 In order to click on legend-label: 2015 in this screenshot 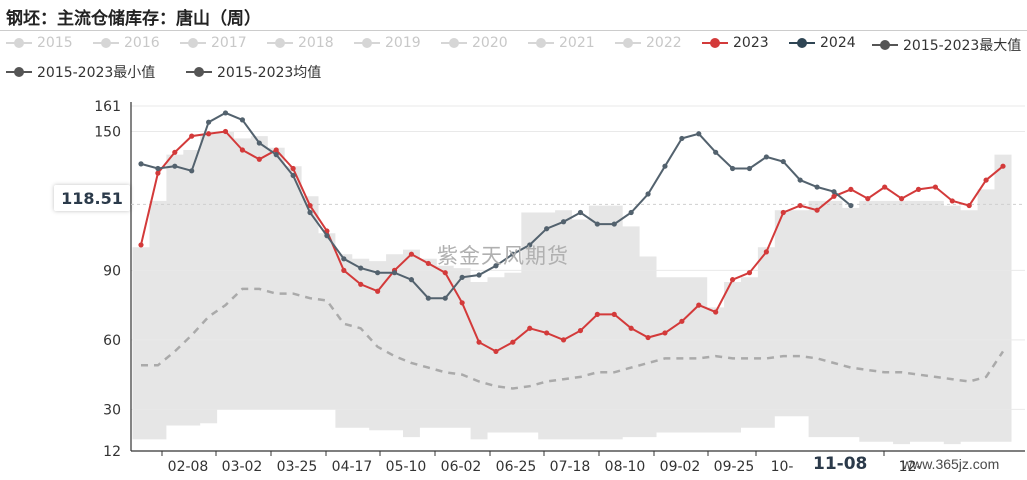, I will do `click(55, 43)`.